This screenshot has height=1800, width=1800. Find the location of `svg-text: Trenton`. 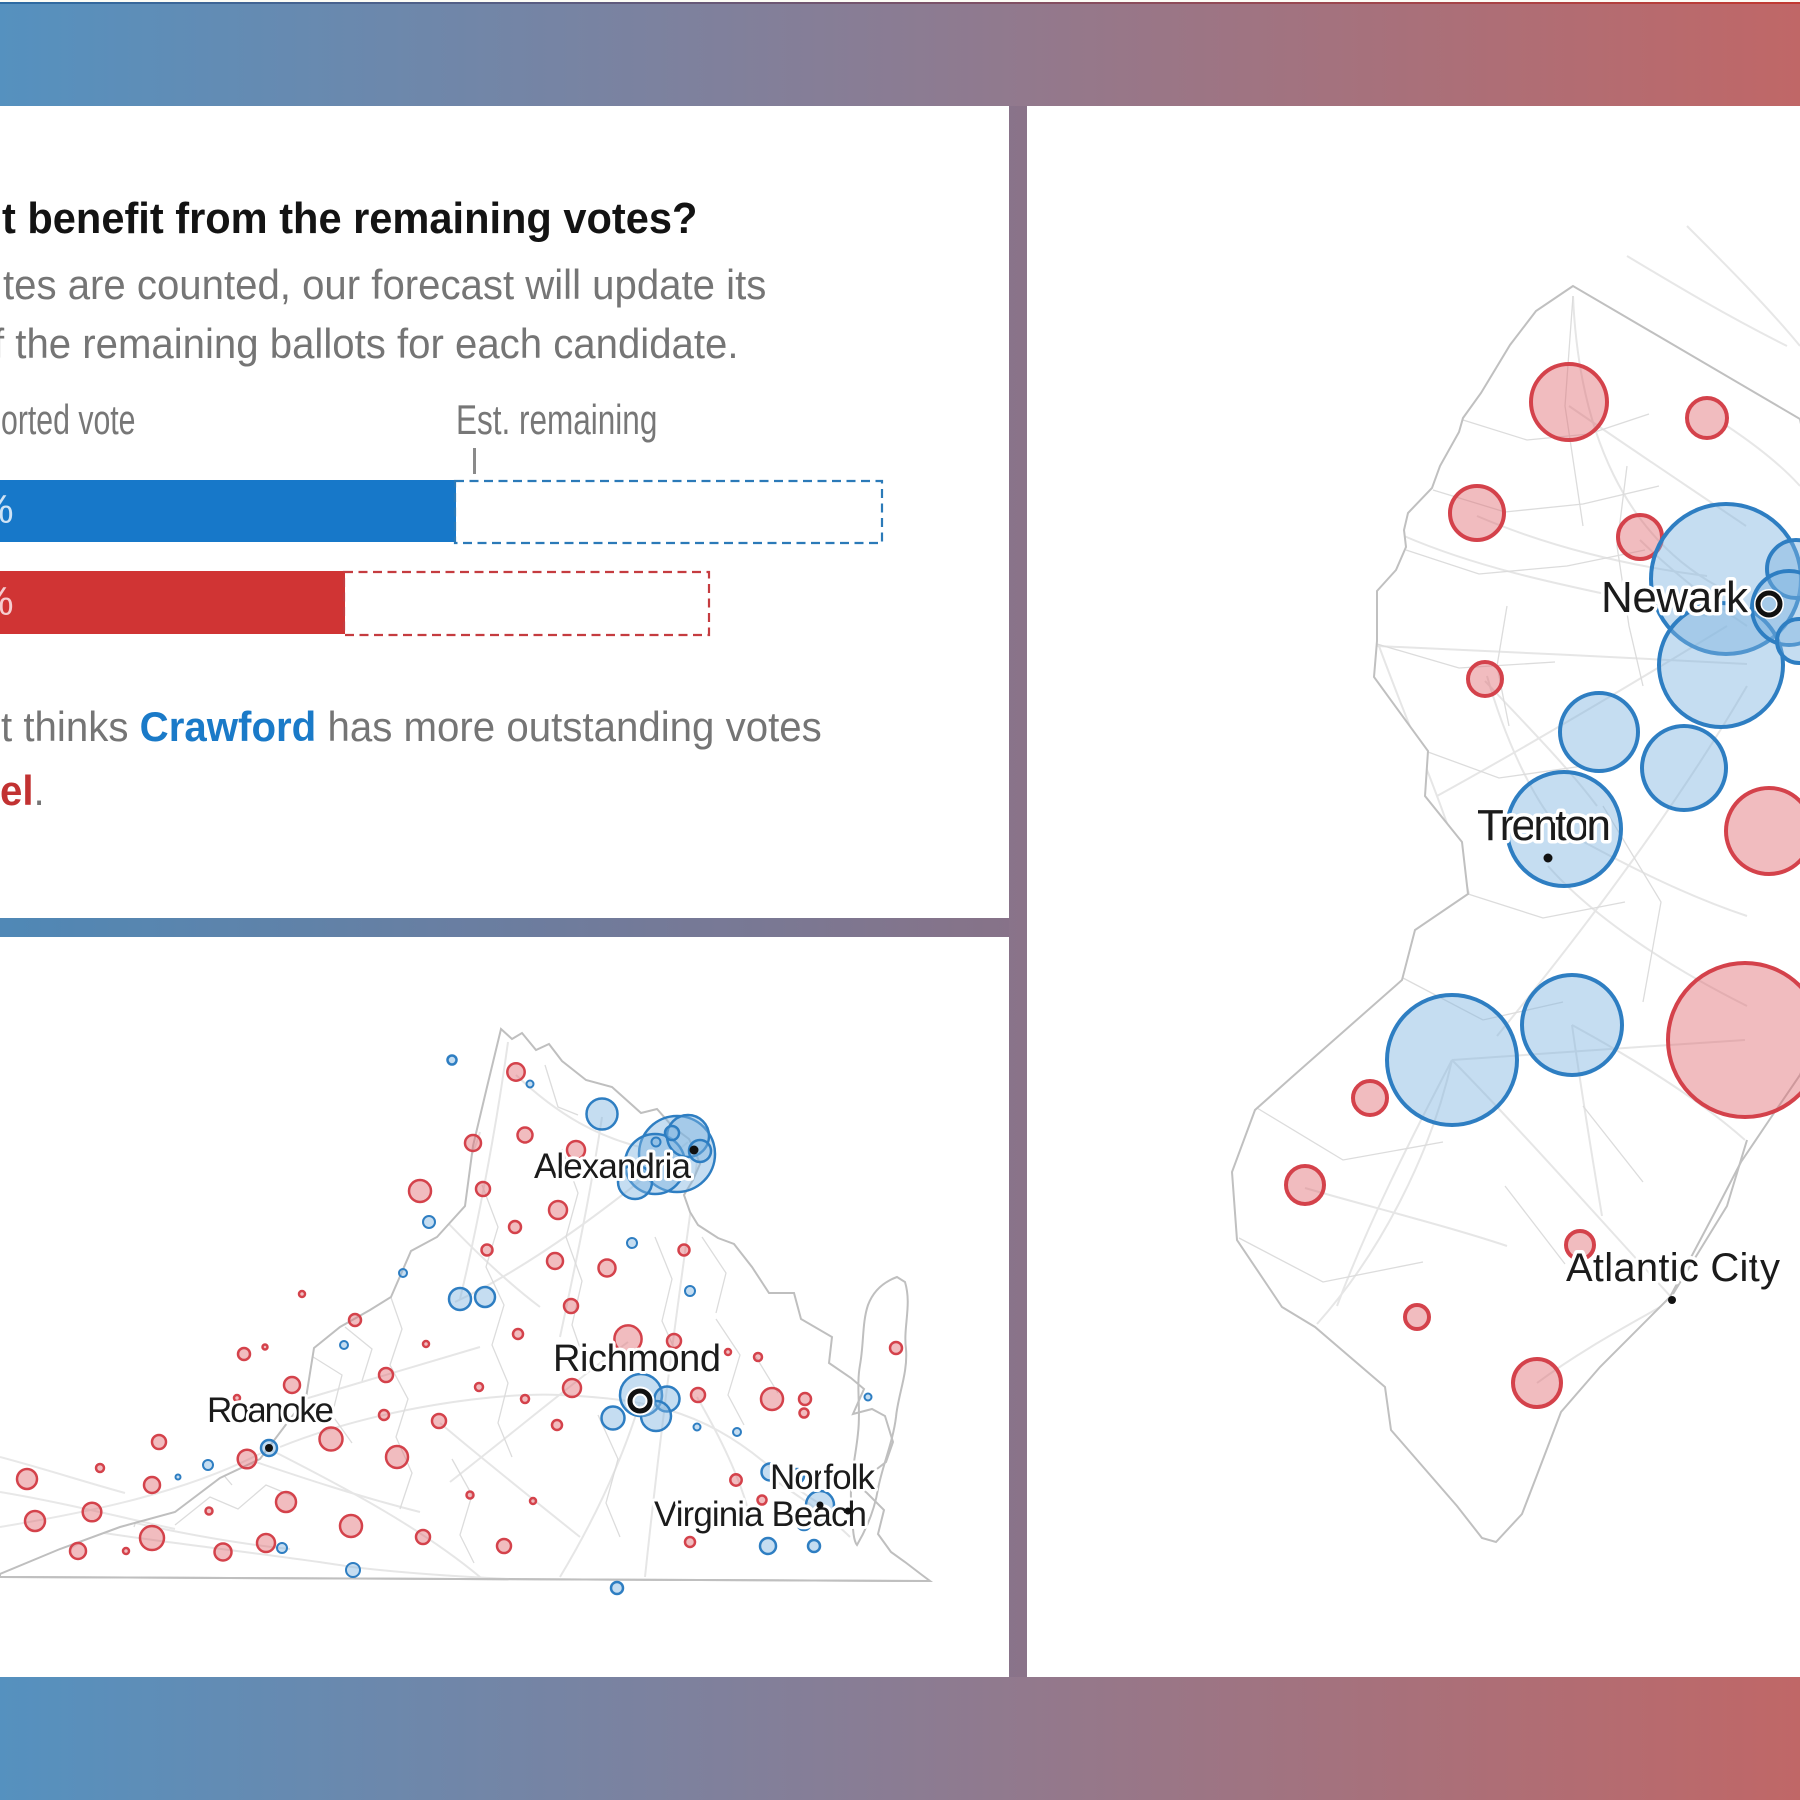

svg-text: Trenton is located at coordinates (1544, 825).